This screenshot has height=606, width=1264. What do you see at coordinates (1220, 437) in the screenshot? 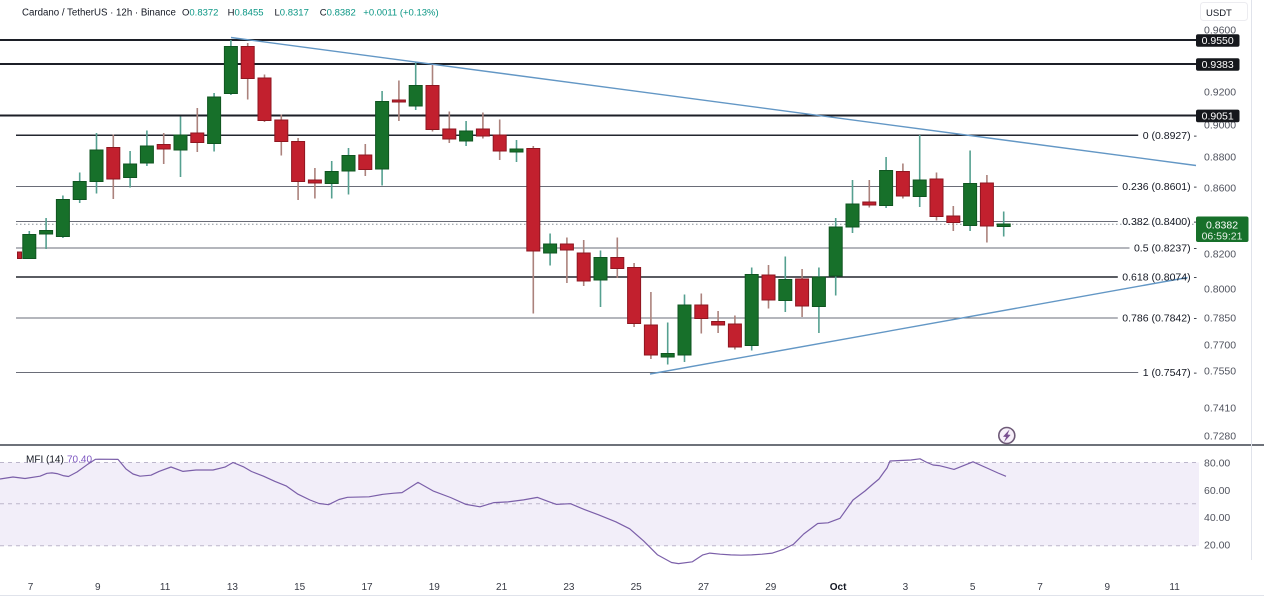
I see `svg-text: 0.7280` at bounding box center [1220, 437].